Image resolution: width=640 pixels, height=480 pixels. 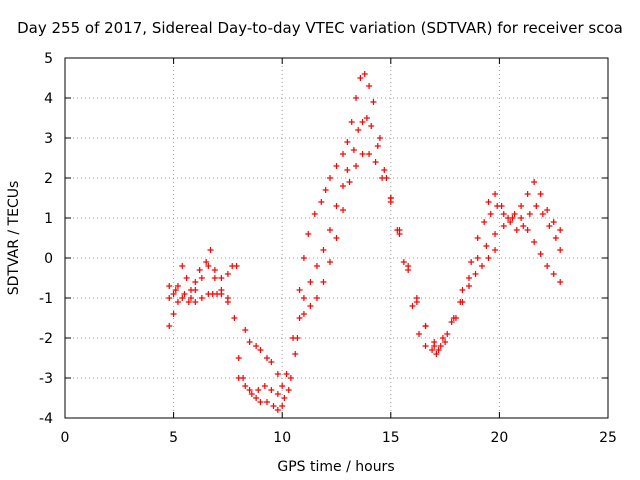 What do you see at coordinates (46, 299) in the screenshot?
I see `y-tick-label: -1` at bounding box center [46, 299].